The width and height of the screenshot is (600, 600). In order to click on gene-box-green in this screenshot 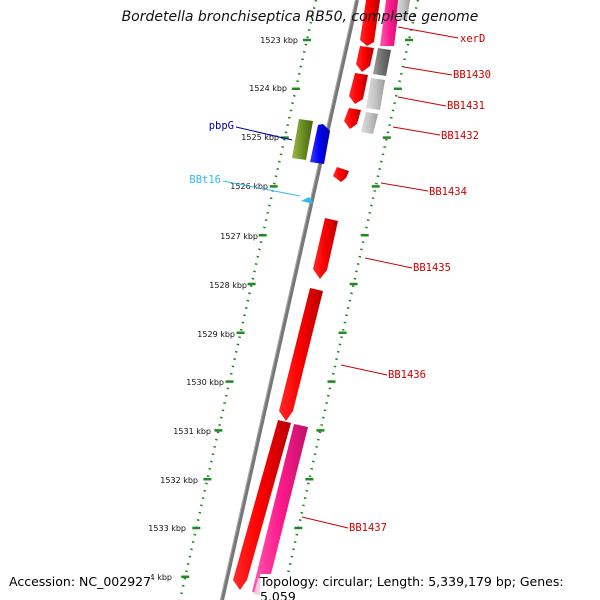, I will do `click(302, 139)`.